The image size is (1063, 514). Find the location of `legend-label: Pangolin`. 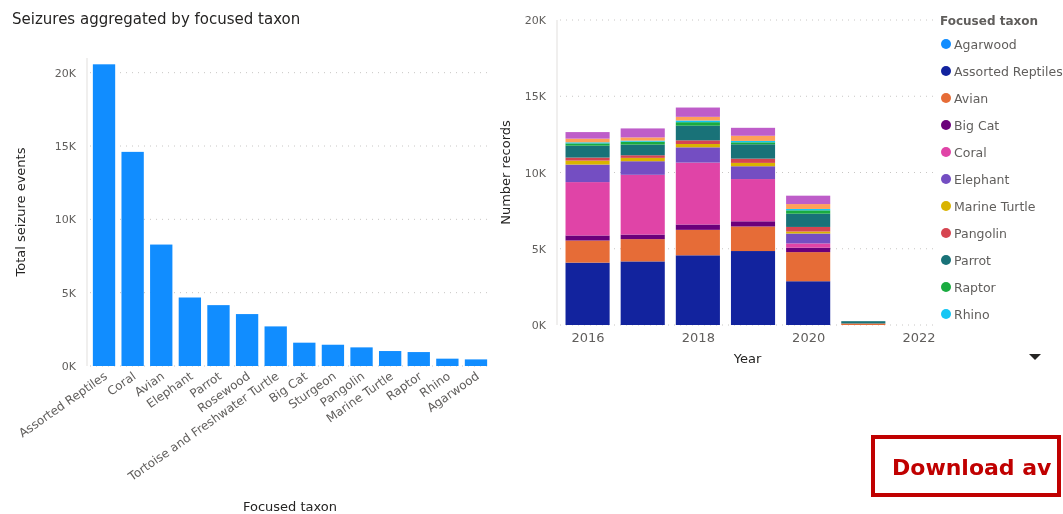

legend-label: Pangolin is located at coordinates (981, 233).